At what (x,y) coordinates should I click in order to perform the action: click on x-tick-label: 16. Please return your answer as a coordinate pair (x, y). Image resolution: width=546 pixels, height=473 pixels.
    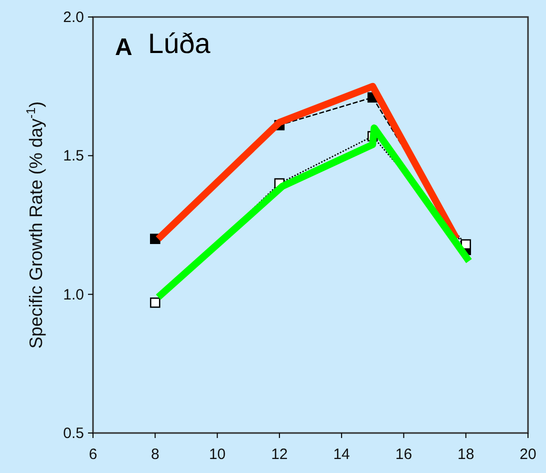
    Looking at the image, I should click on (403, 454).